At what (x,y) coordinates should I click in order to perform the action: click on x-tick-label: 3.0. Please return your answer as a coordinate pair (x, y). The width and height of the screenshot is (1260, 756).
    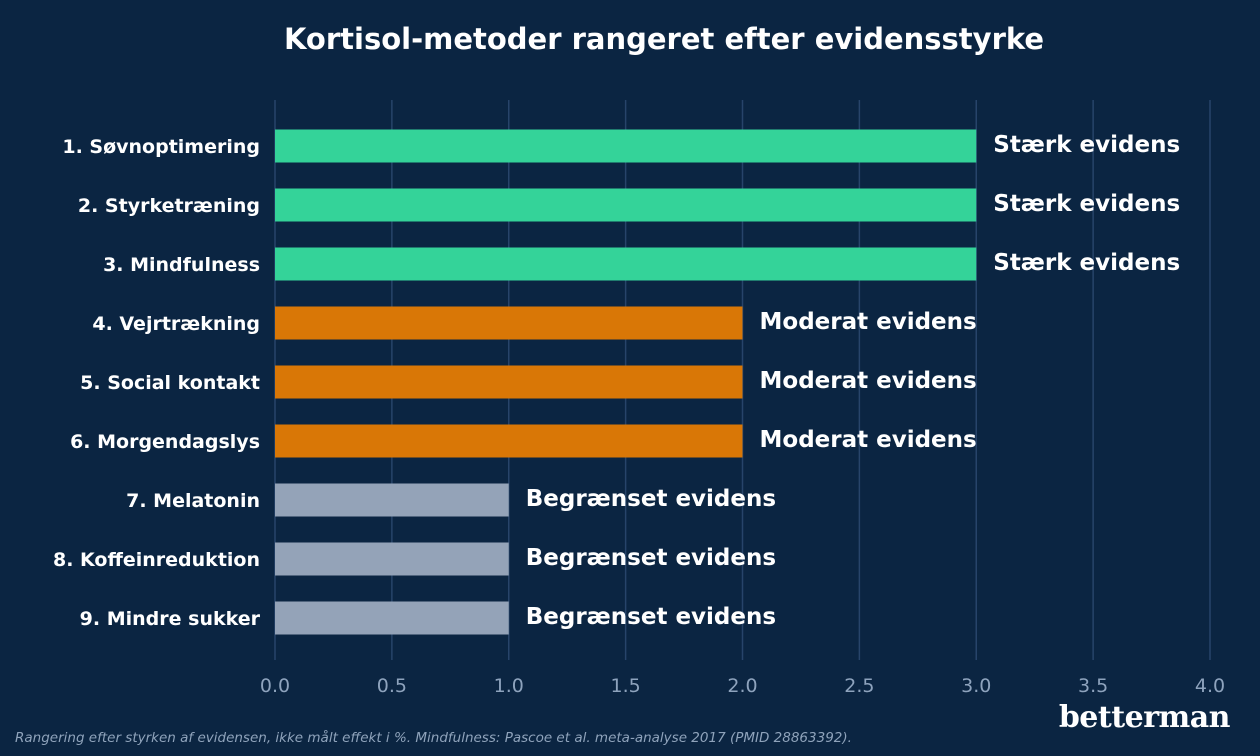
    Looking at the image, I should click on (976, 686).